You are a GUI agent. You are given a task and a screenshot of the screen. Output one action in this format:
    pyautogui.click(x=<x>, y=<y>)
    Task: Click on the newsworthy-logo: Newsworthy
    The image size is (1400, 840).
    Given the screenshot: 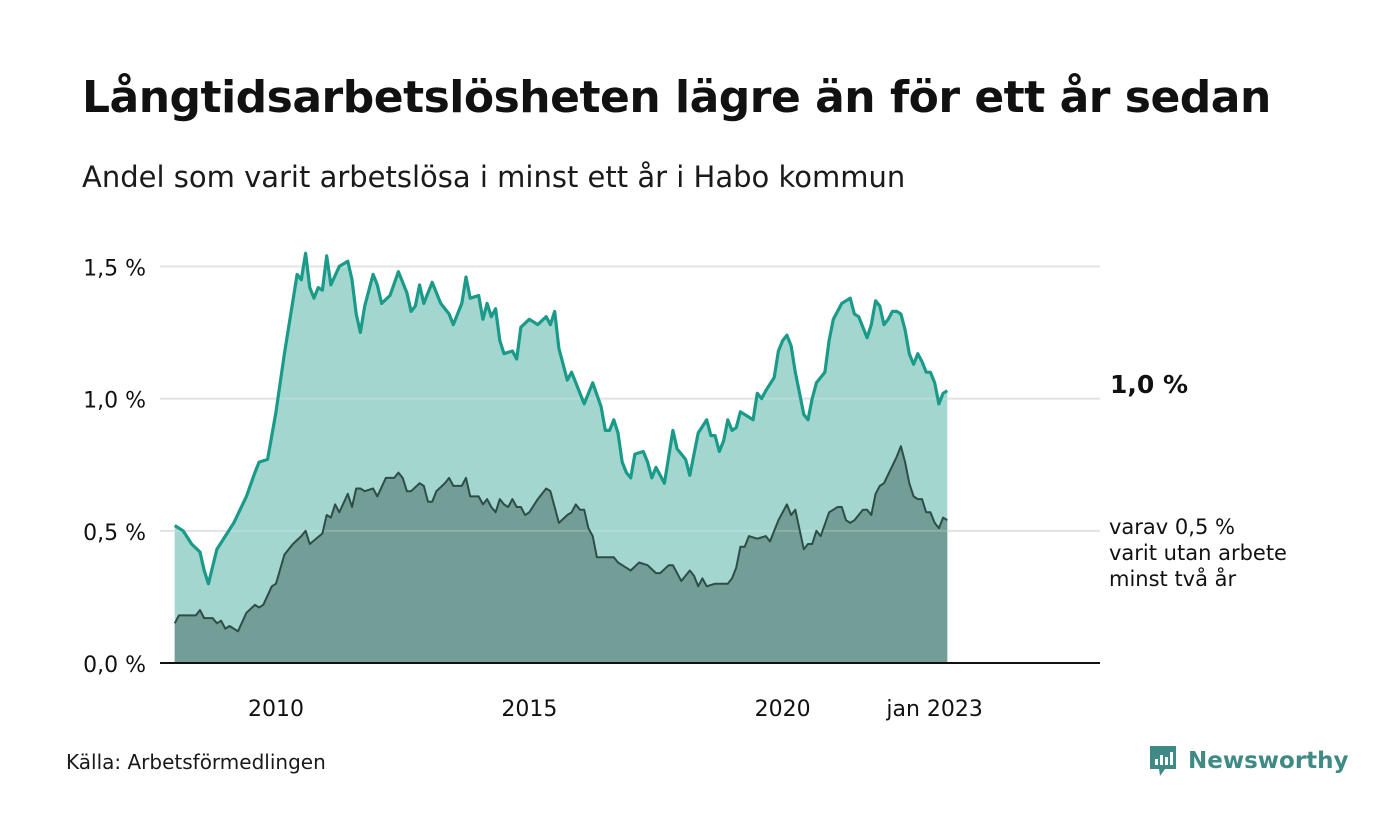 What is the action you would take?
    pyautogui.click(x=1248, y=761)
    